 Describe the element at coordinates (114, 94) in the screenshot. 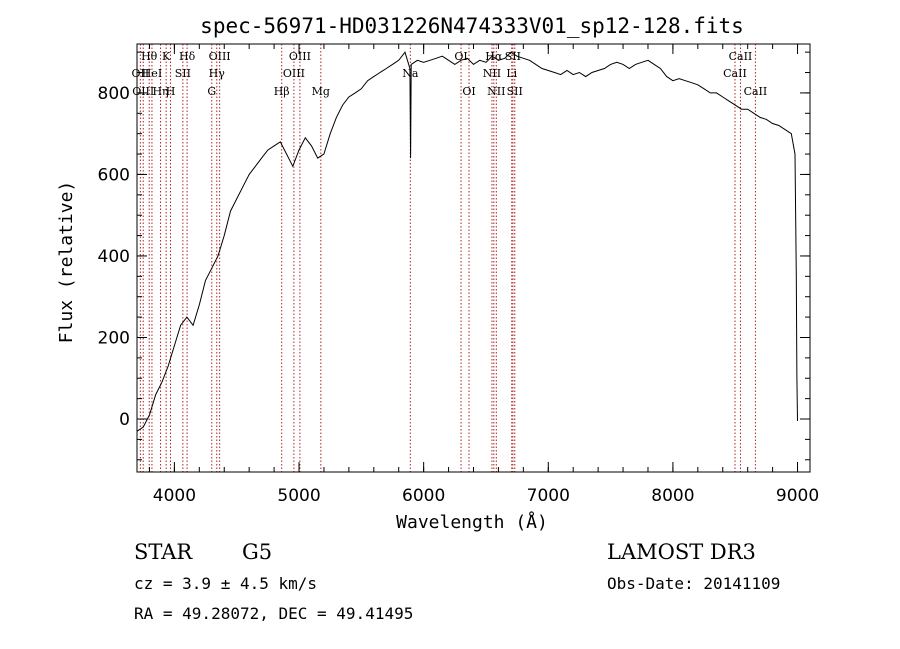

I see `y-tick-label-4: 800` at that location.